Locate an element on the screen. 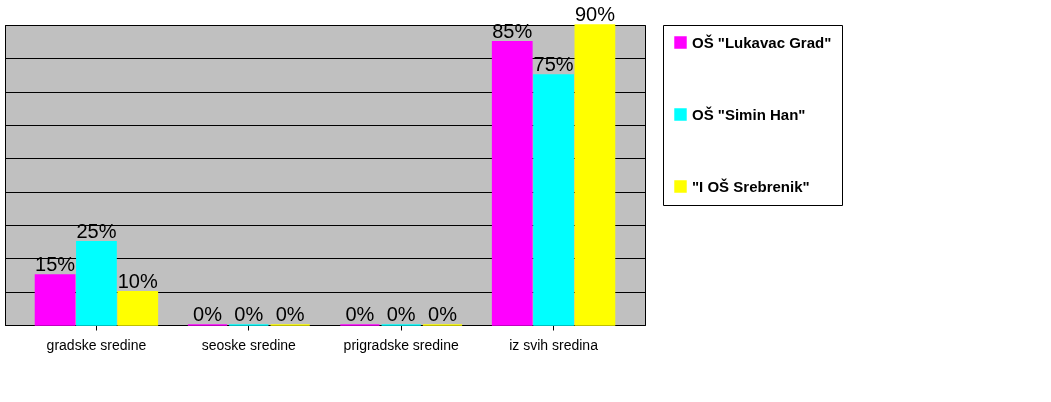  data-label: 10% is located at coordinates (137, 280).